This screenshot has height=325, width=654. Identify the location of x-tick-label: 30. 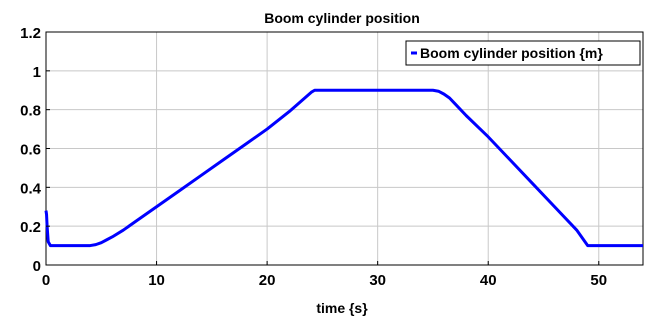
(377, 280).